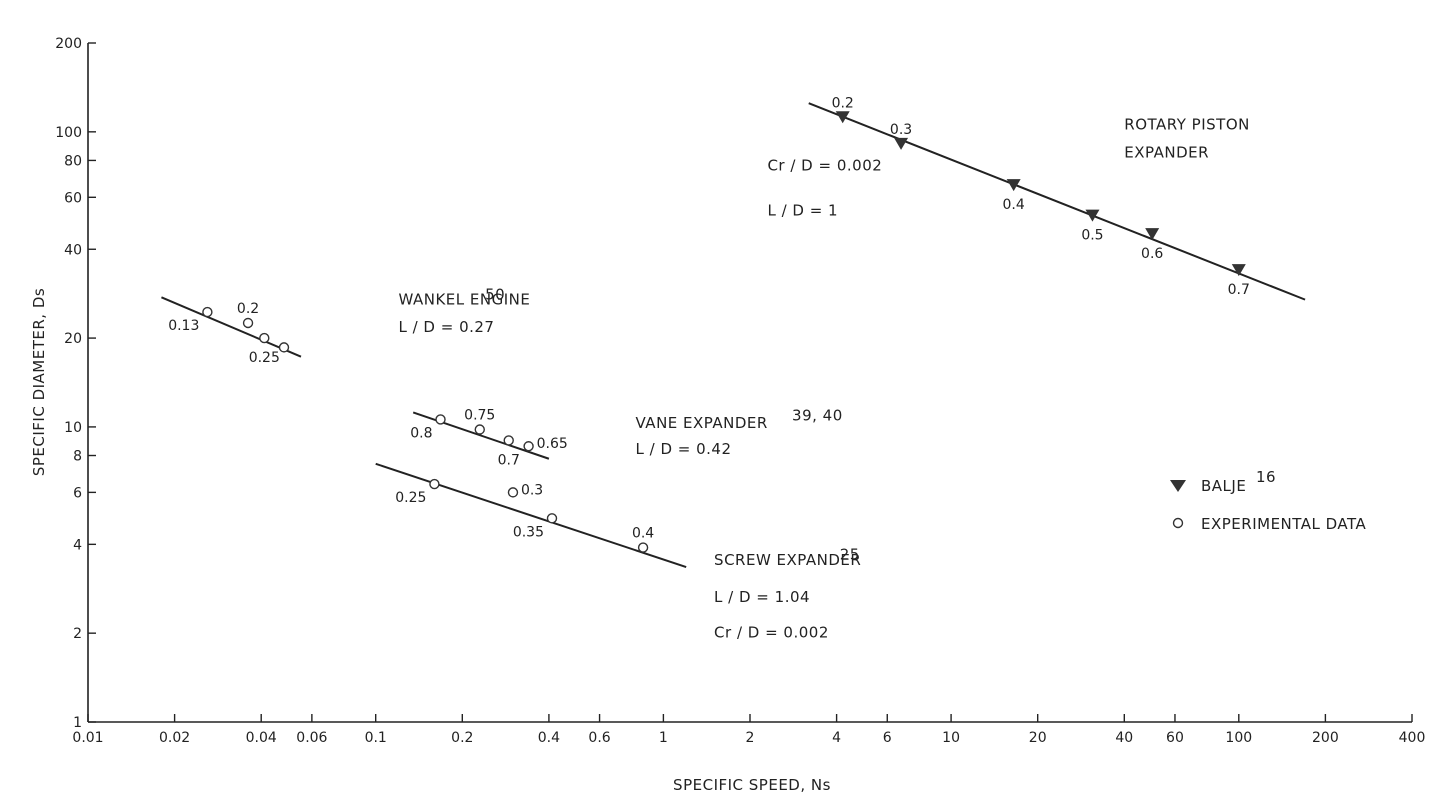 The image size is (1453, 807). What do you see at coordinates (762, 597) in the screenshot?
I see `annotation-screw-ld: L / D = 1.04` at bounding box center [762, 597].